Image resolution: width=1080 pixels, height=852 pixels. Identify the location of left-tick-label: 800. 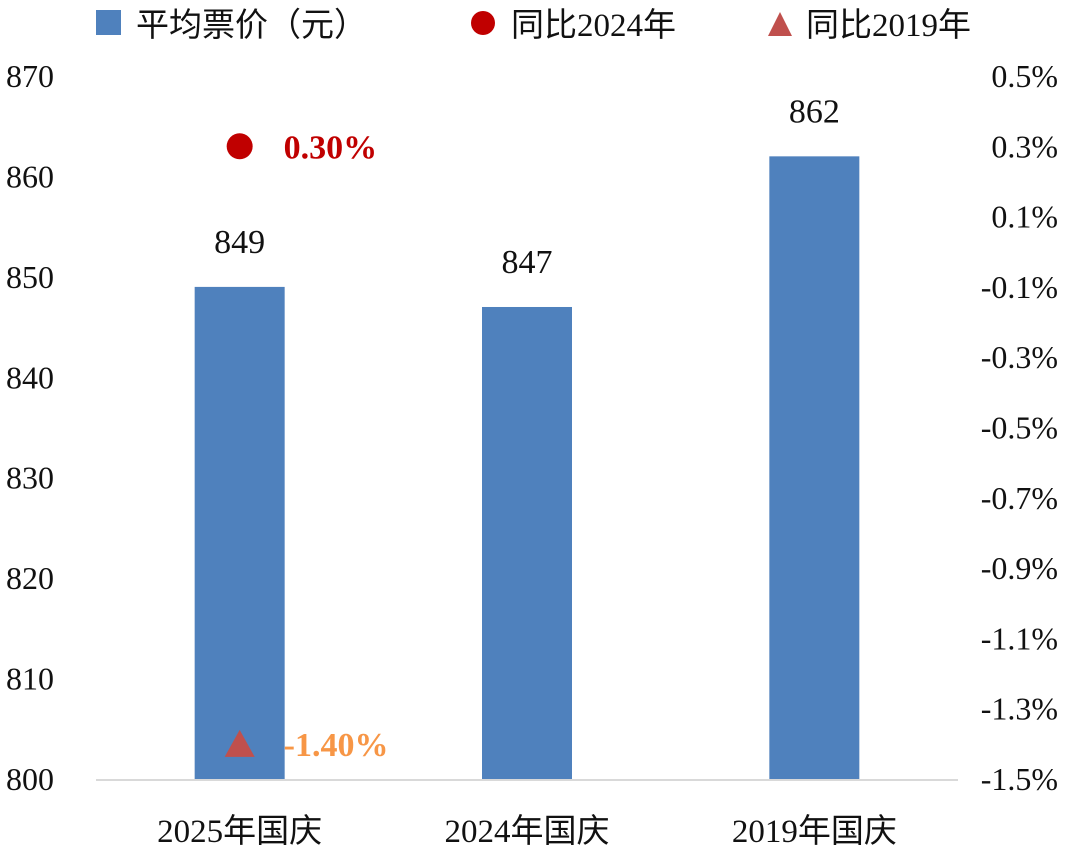
(30, 779).